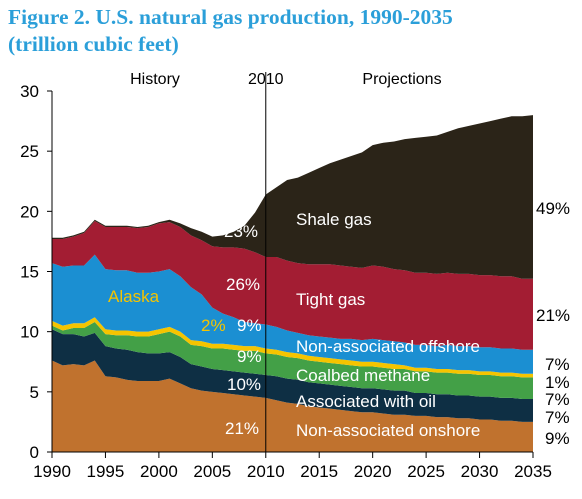 This screenshot has width=582, height=499. What do you see at coordinates (388, 346) in the screenshot?
I see `label-non-associated-offshore: Non-associated offshore` at bounding box center [388, 346].